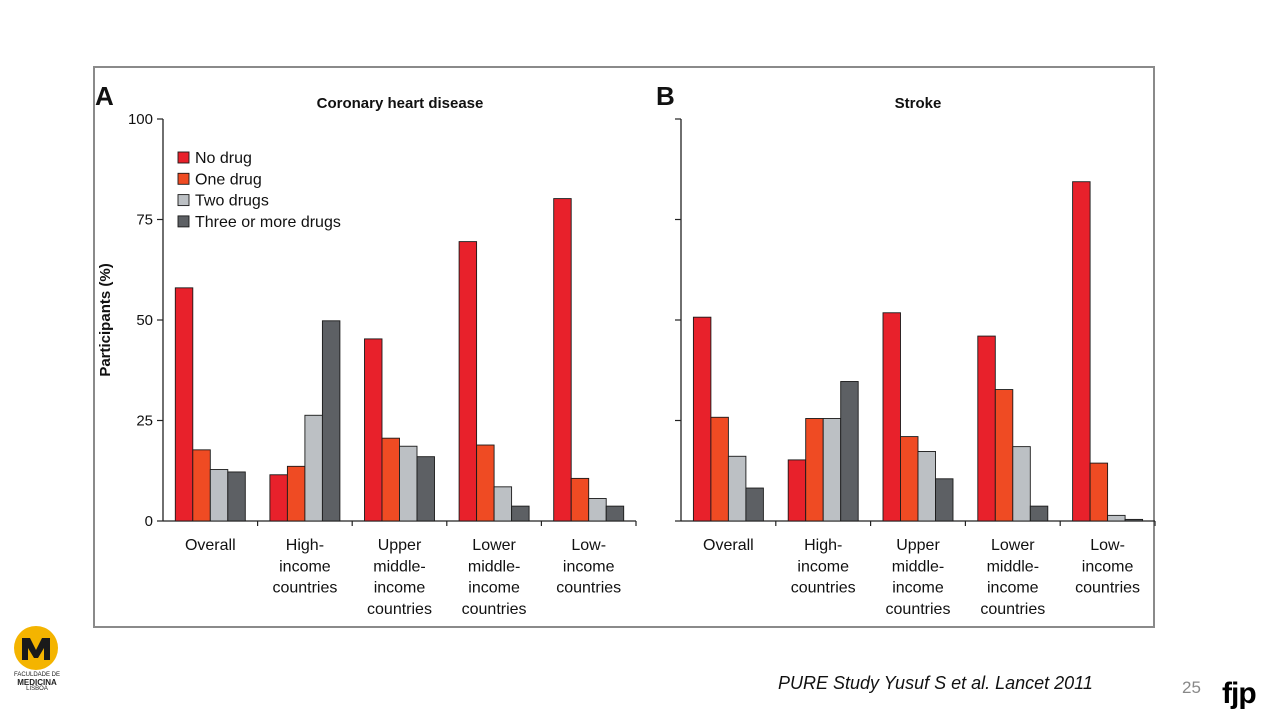 This screenshot has width=1280, height=720. I want to click on logo-circle, so click(36, 648).